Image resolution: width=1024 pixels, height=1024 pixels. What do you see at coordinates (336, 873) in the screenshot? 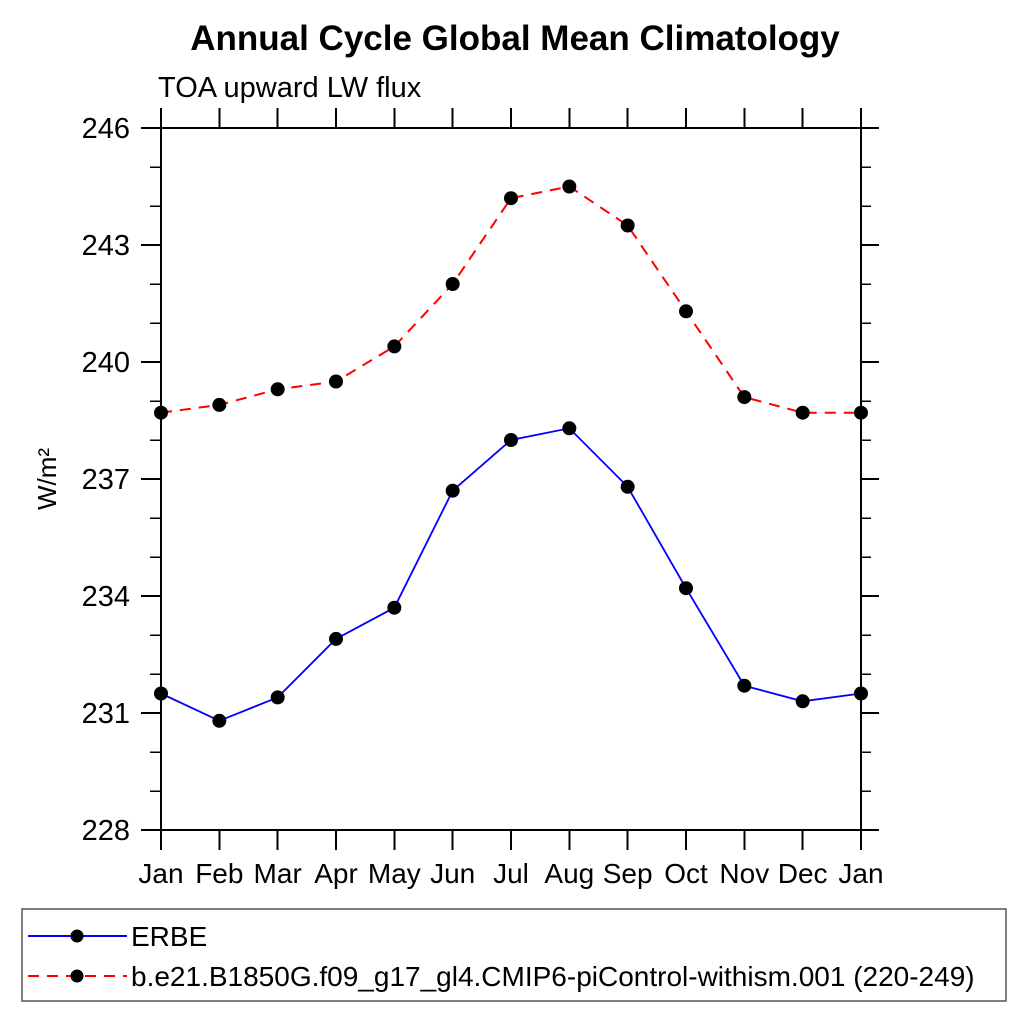
I see `x-tick-label: Apr` at bounding box center [336, 873].